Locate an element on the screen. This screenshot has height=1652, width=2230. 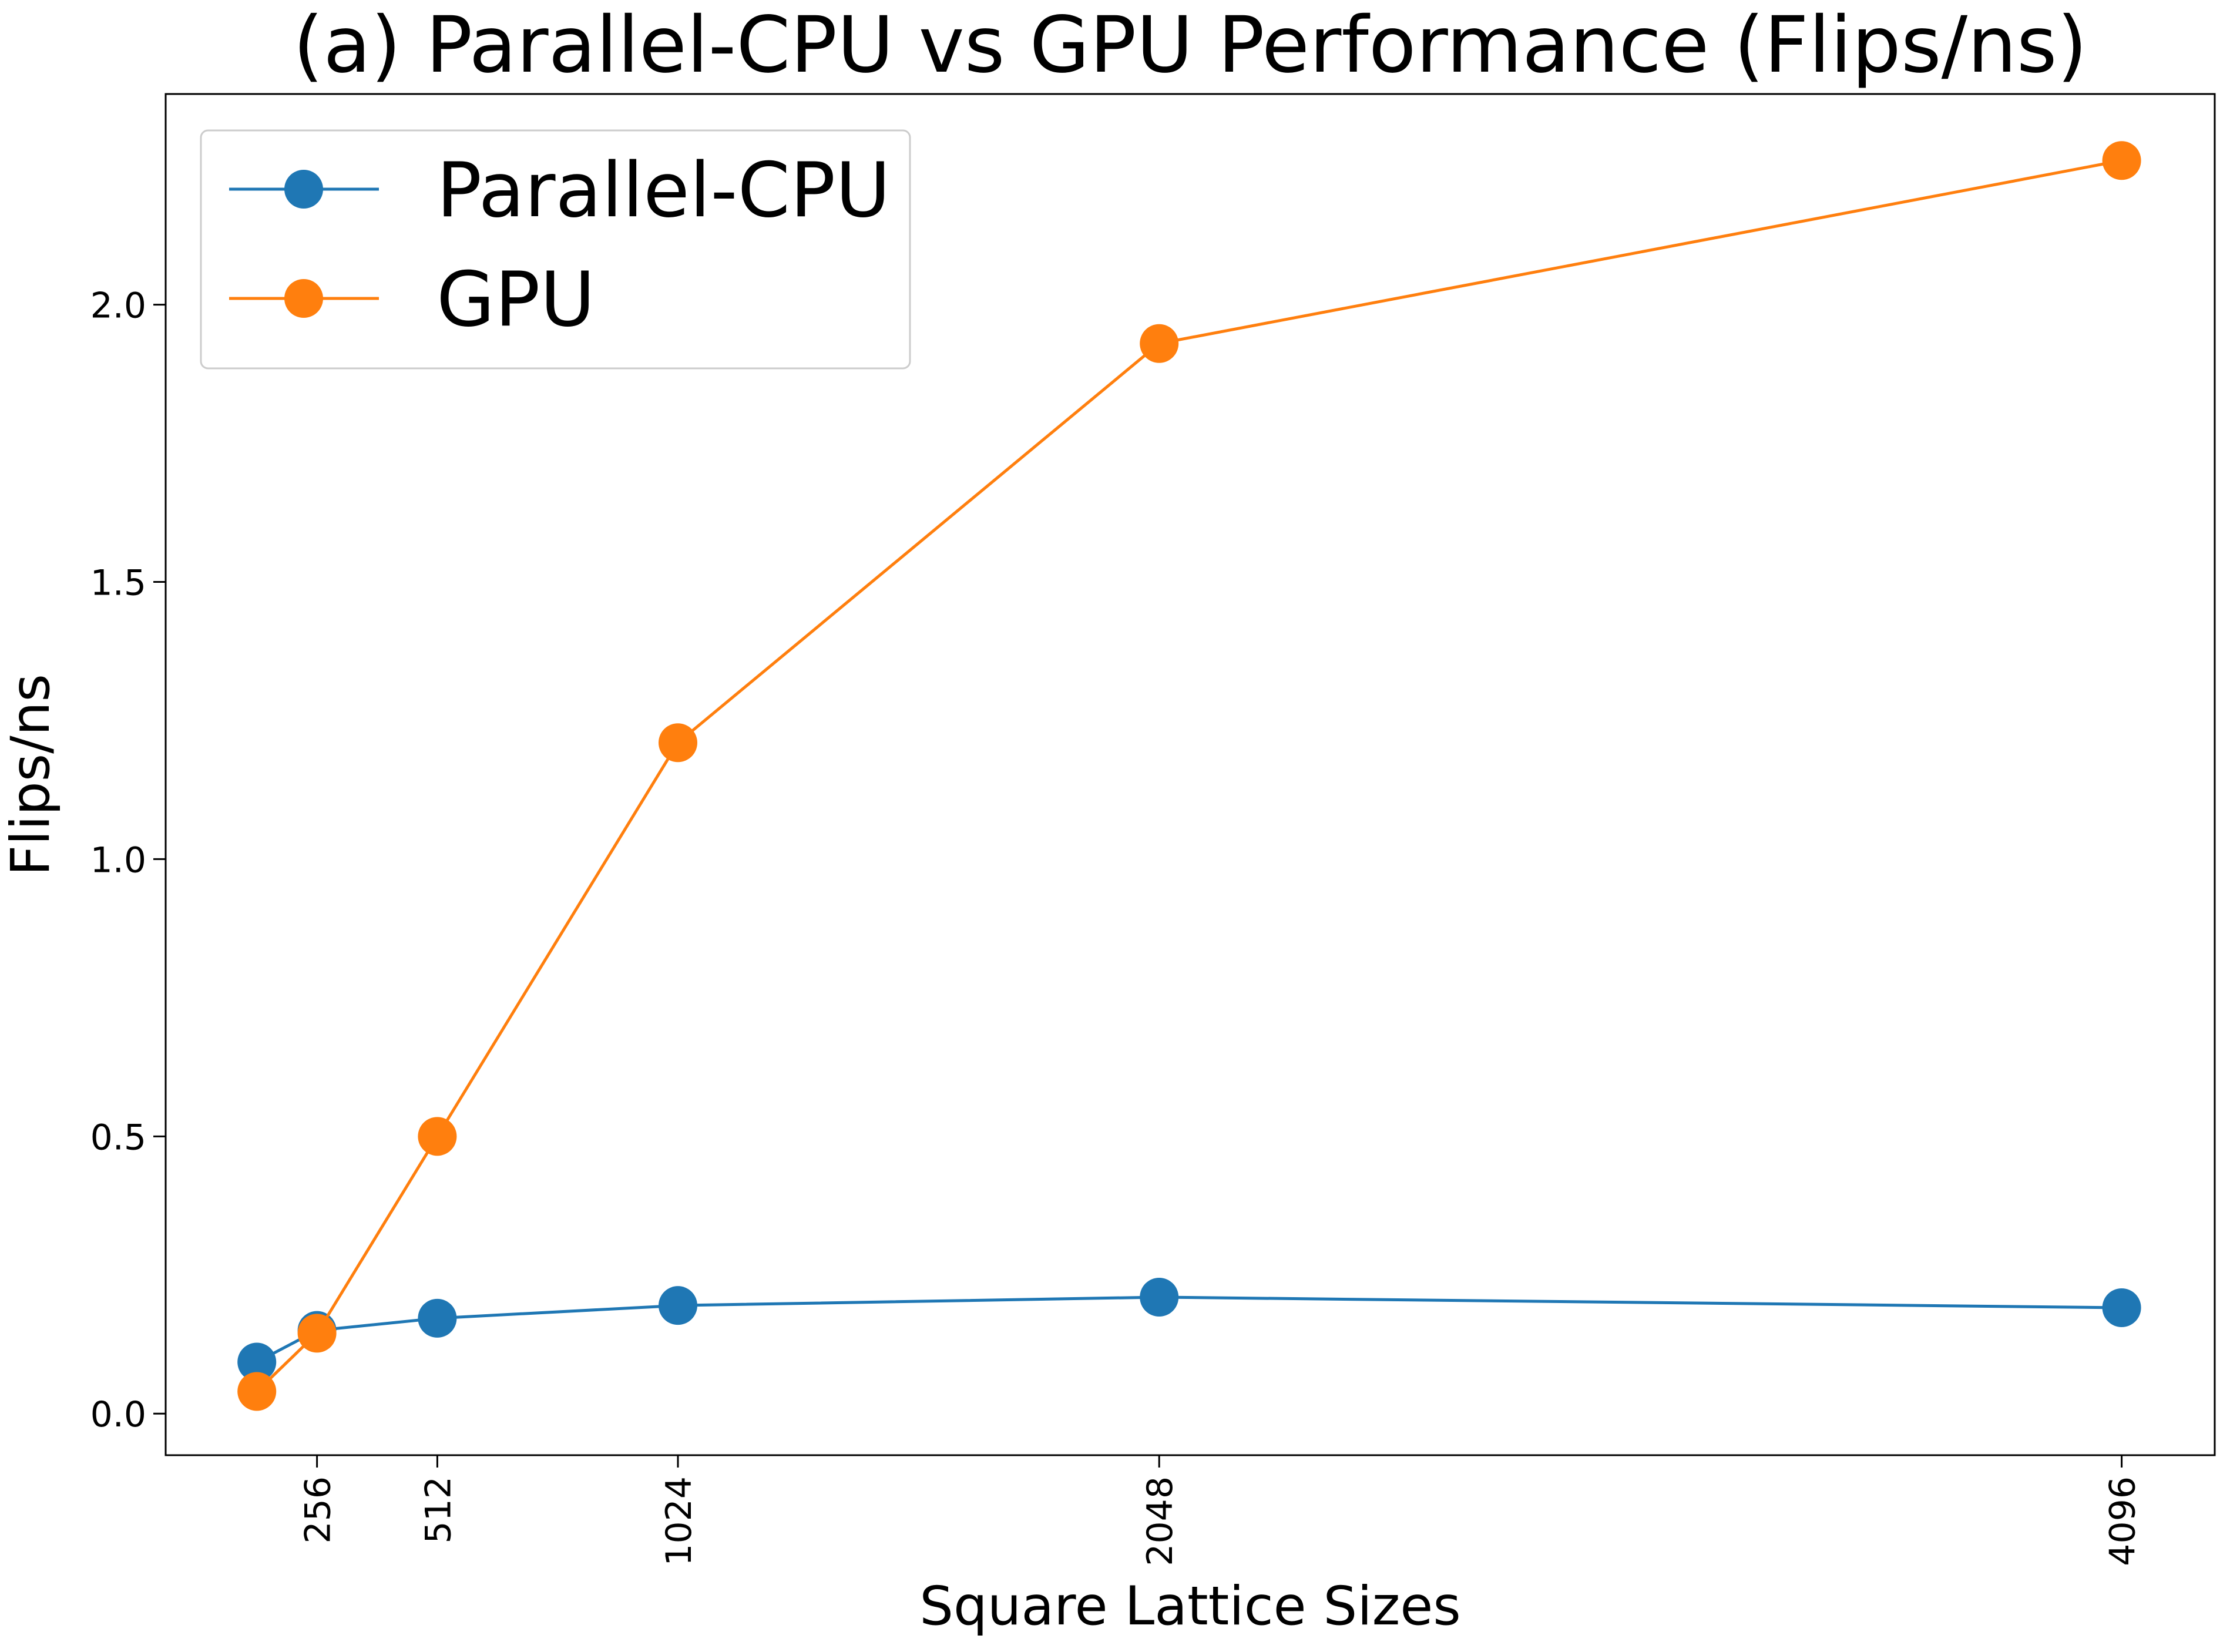
x-tick-label: 1024 is located at coordinates (680, 1521).